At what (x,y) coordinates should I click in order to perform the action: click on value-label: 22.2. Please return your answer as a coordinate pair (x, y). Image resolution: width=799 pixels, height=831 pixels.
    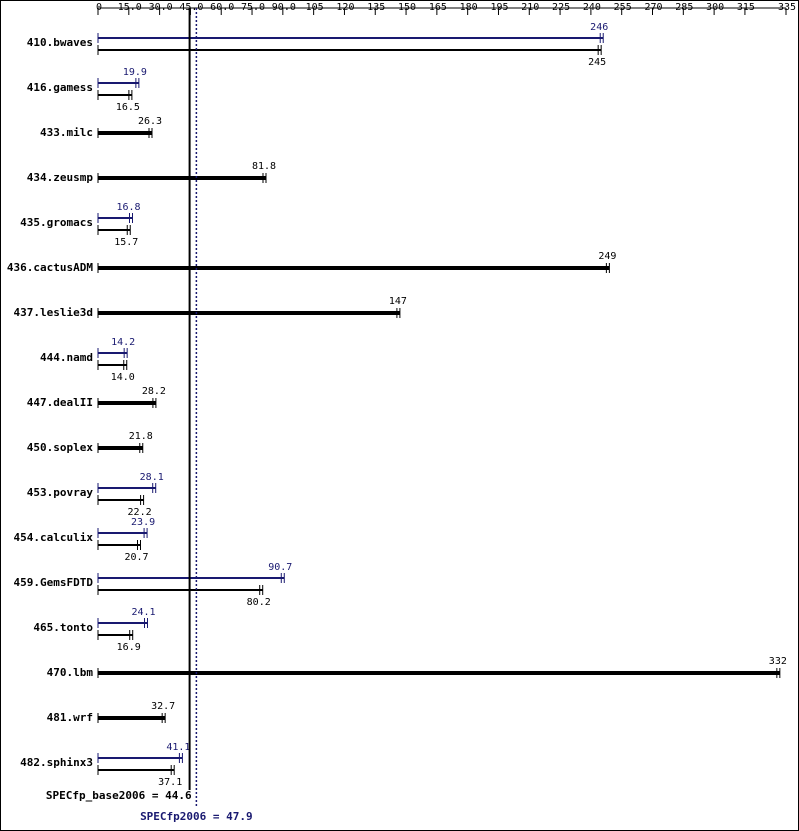
    Looking at the image, I should click on (140, 512).